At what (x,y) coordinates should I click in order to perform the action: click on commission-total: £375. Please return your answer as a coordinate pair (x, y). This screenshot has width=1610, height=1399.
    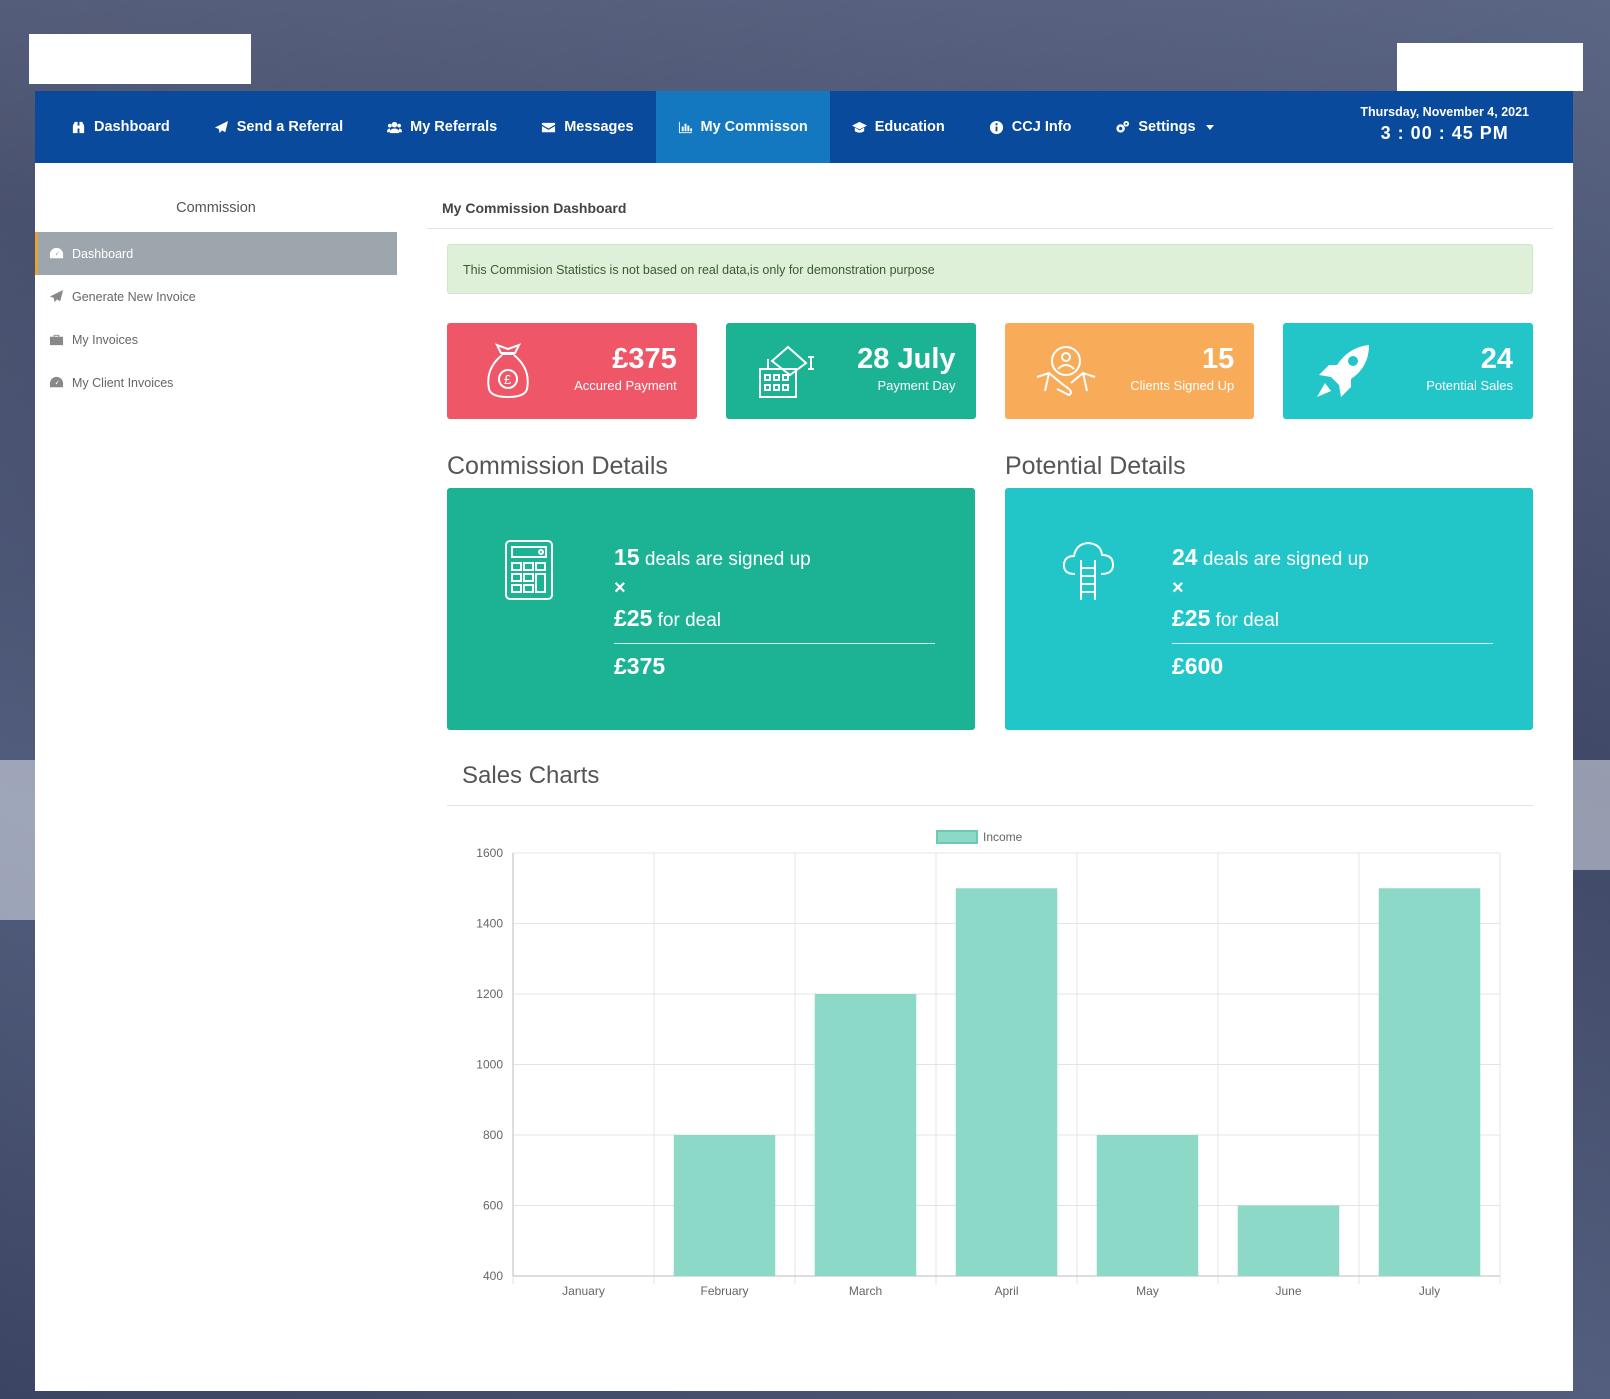
    Looking at the image, I should click on (640, 666).